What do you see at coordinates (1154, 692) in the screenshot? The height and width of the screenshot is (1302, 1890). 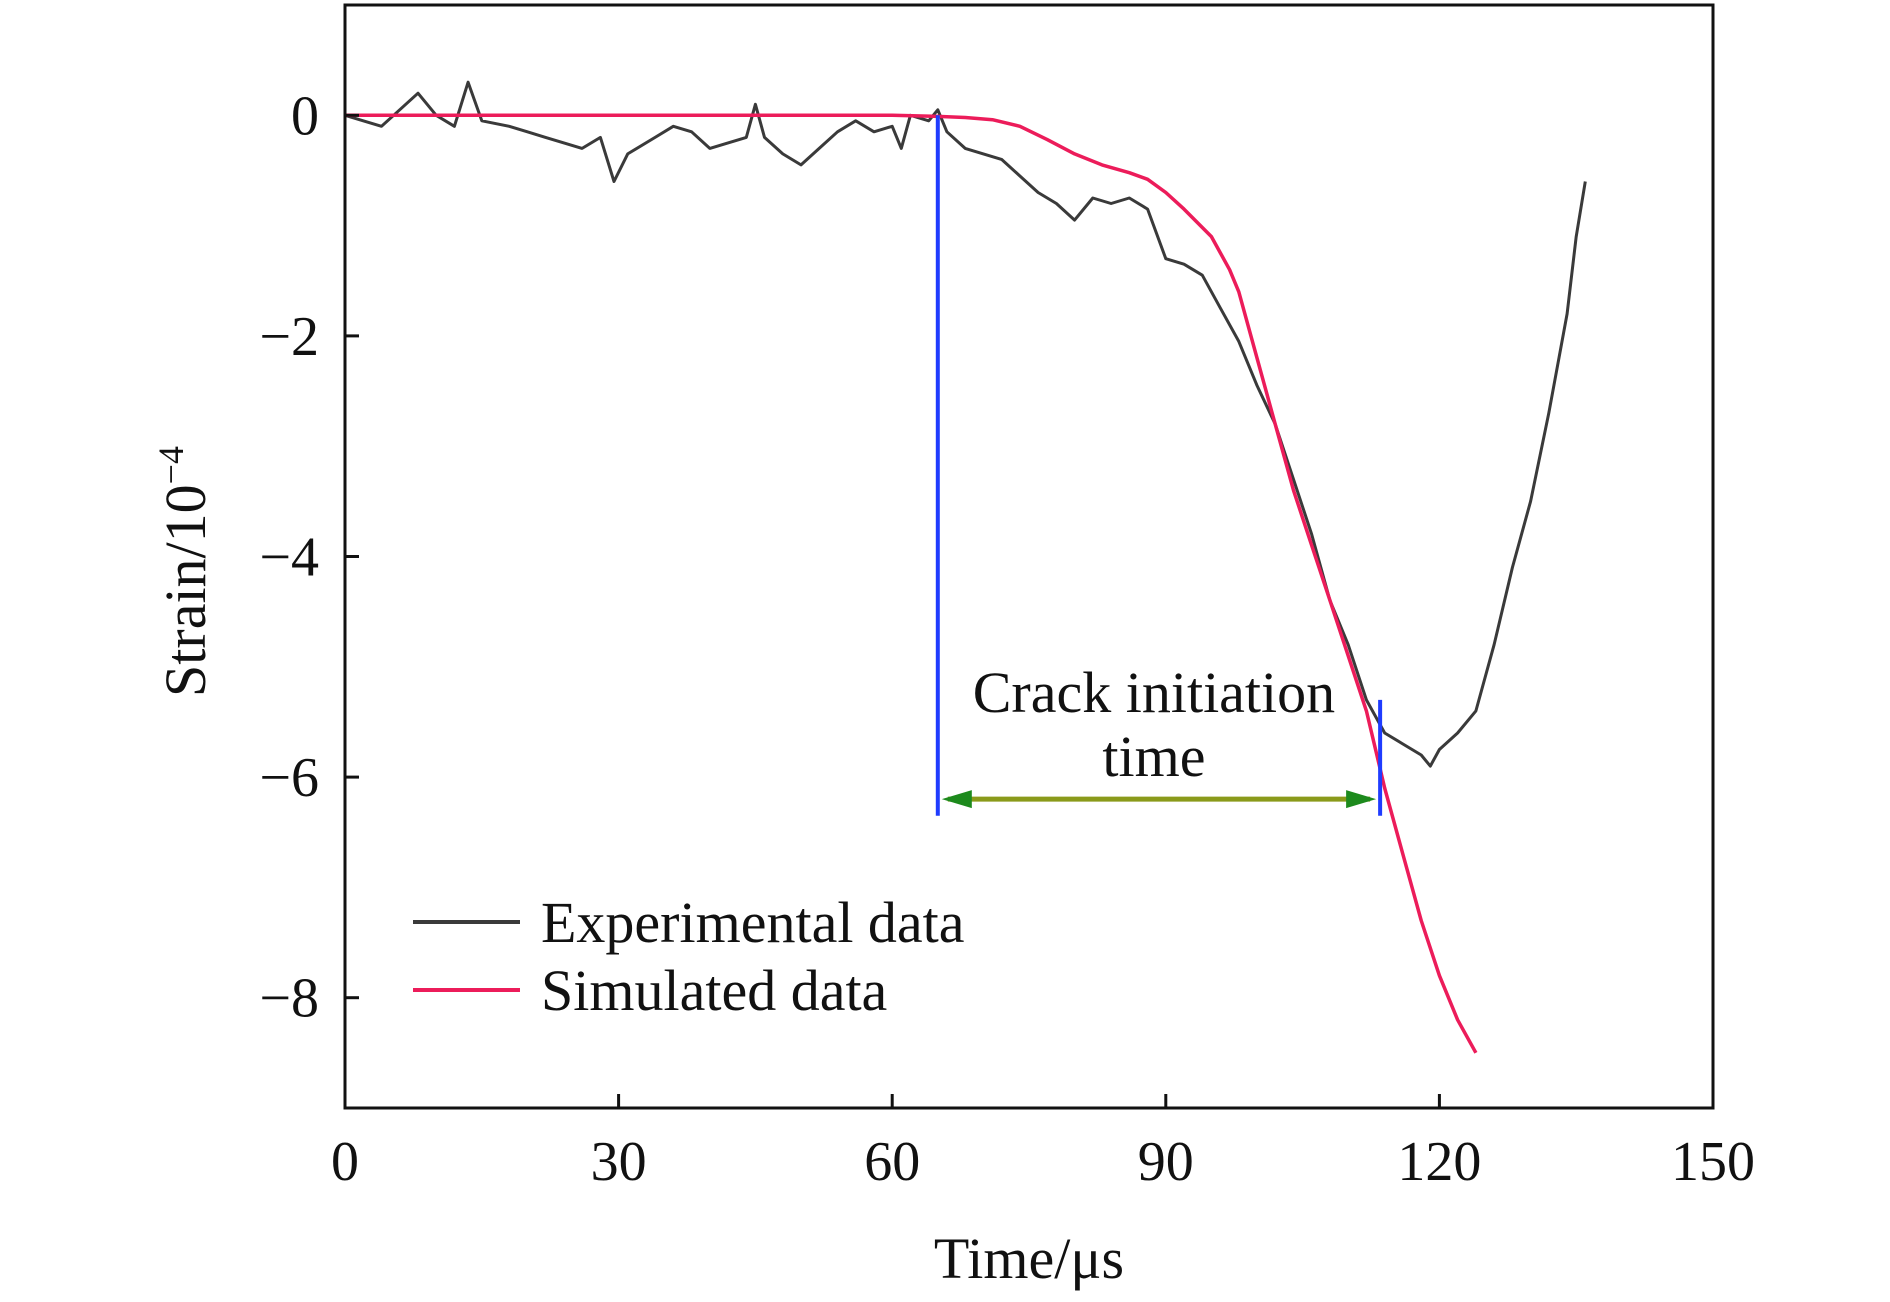 I see `annotation-label: Crack initiation` at bounding box center [1154, 692].